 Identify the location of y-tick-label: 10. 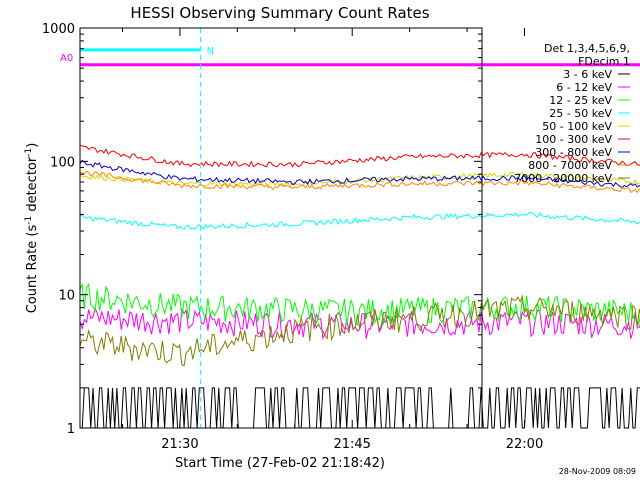
(66, 296).